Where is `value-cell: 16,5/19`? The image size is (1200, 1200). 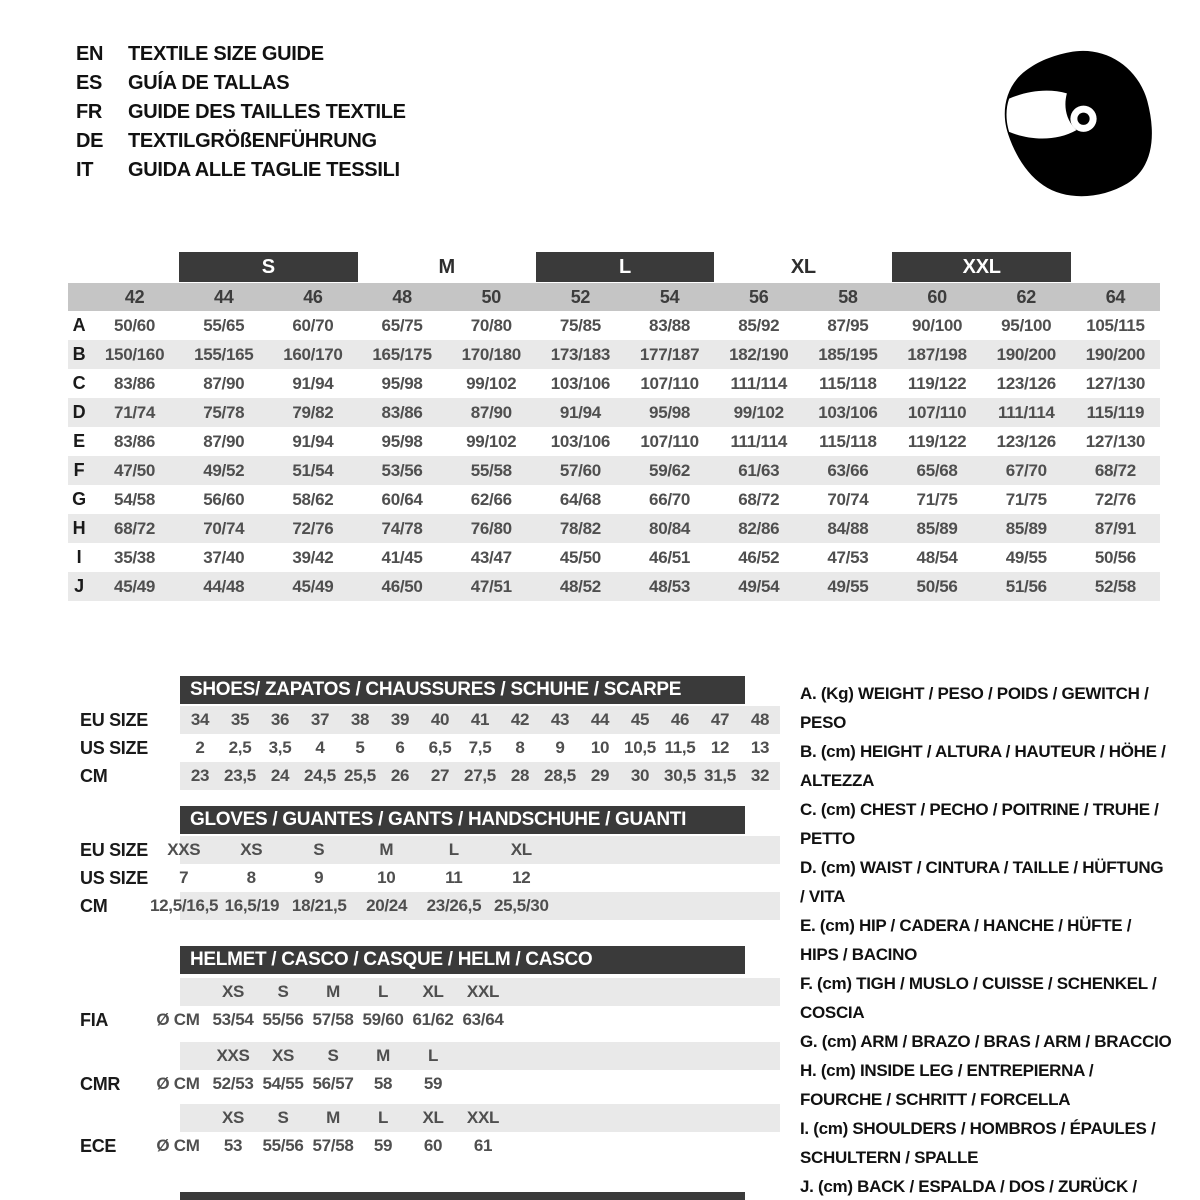 value-cell: 16,5/19 is located at coordinates (252, 905).